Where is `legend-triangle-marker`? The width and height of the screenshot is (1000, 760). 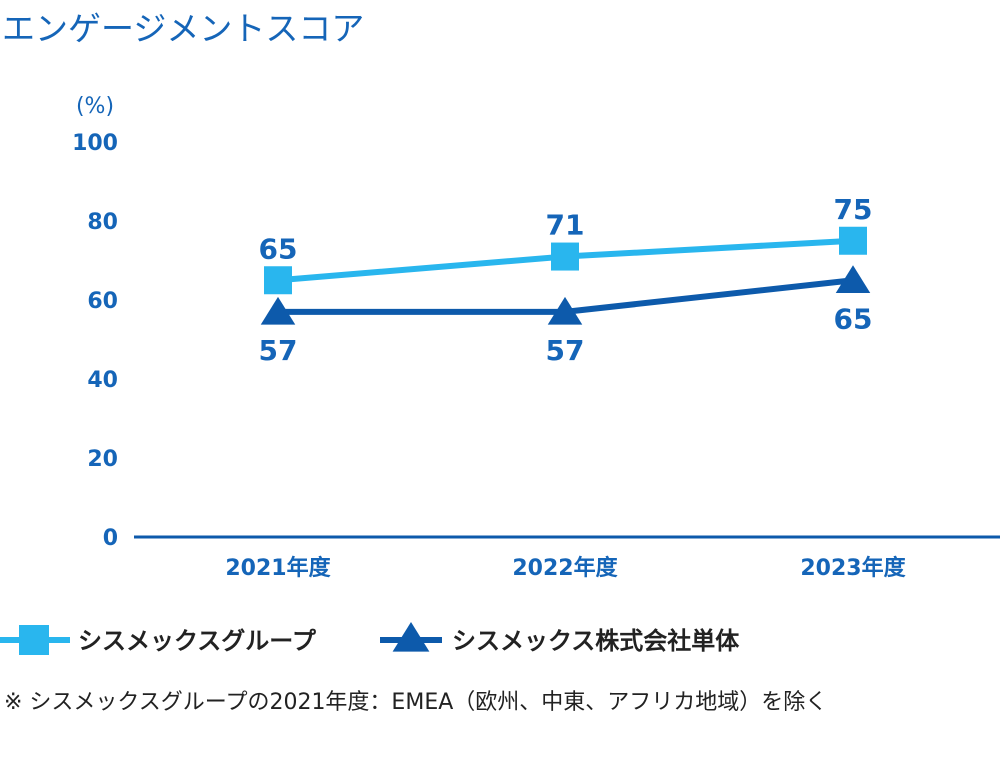 legend-triangle-marker is located at coordinates (411, 637).